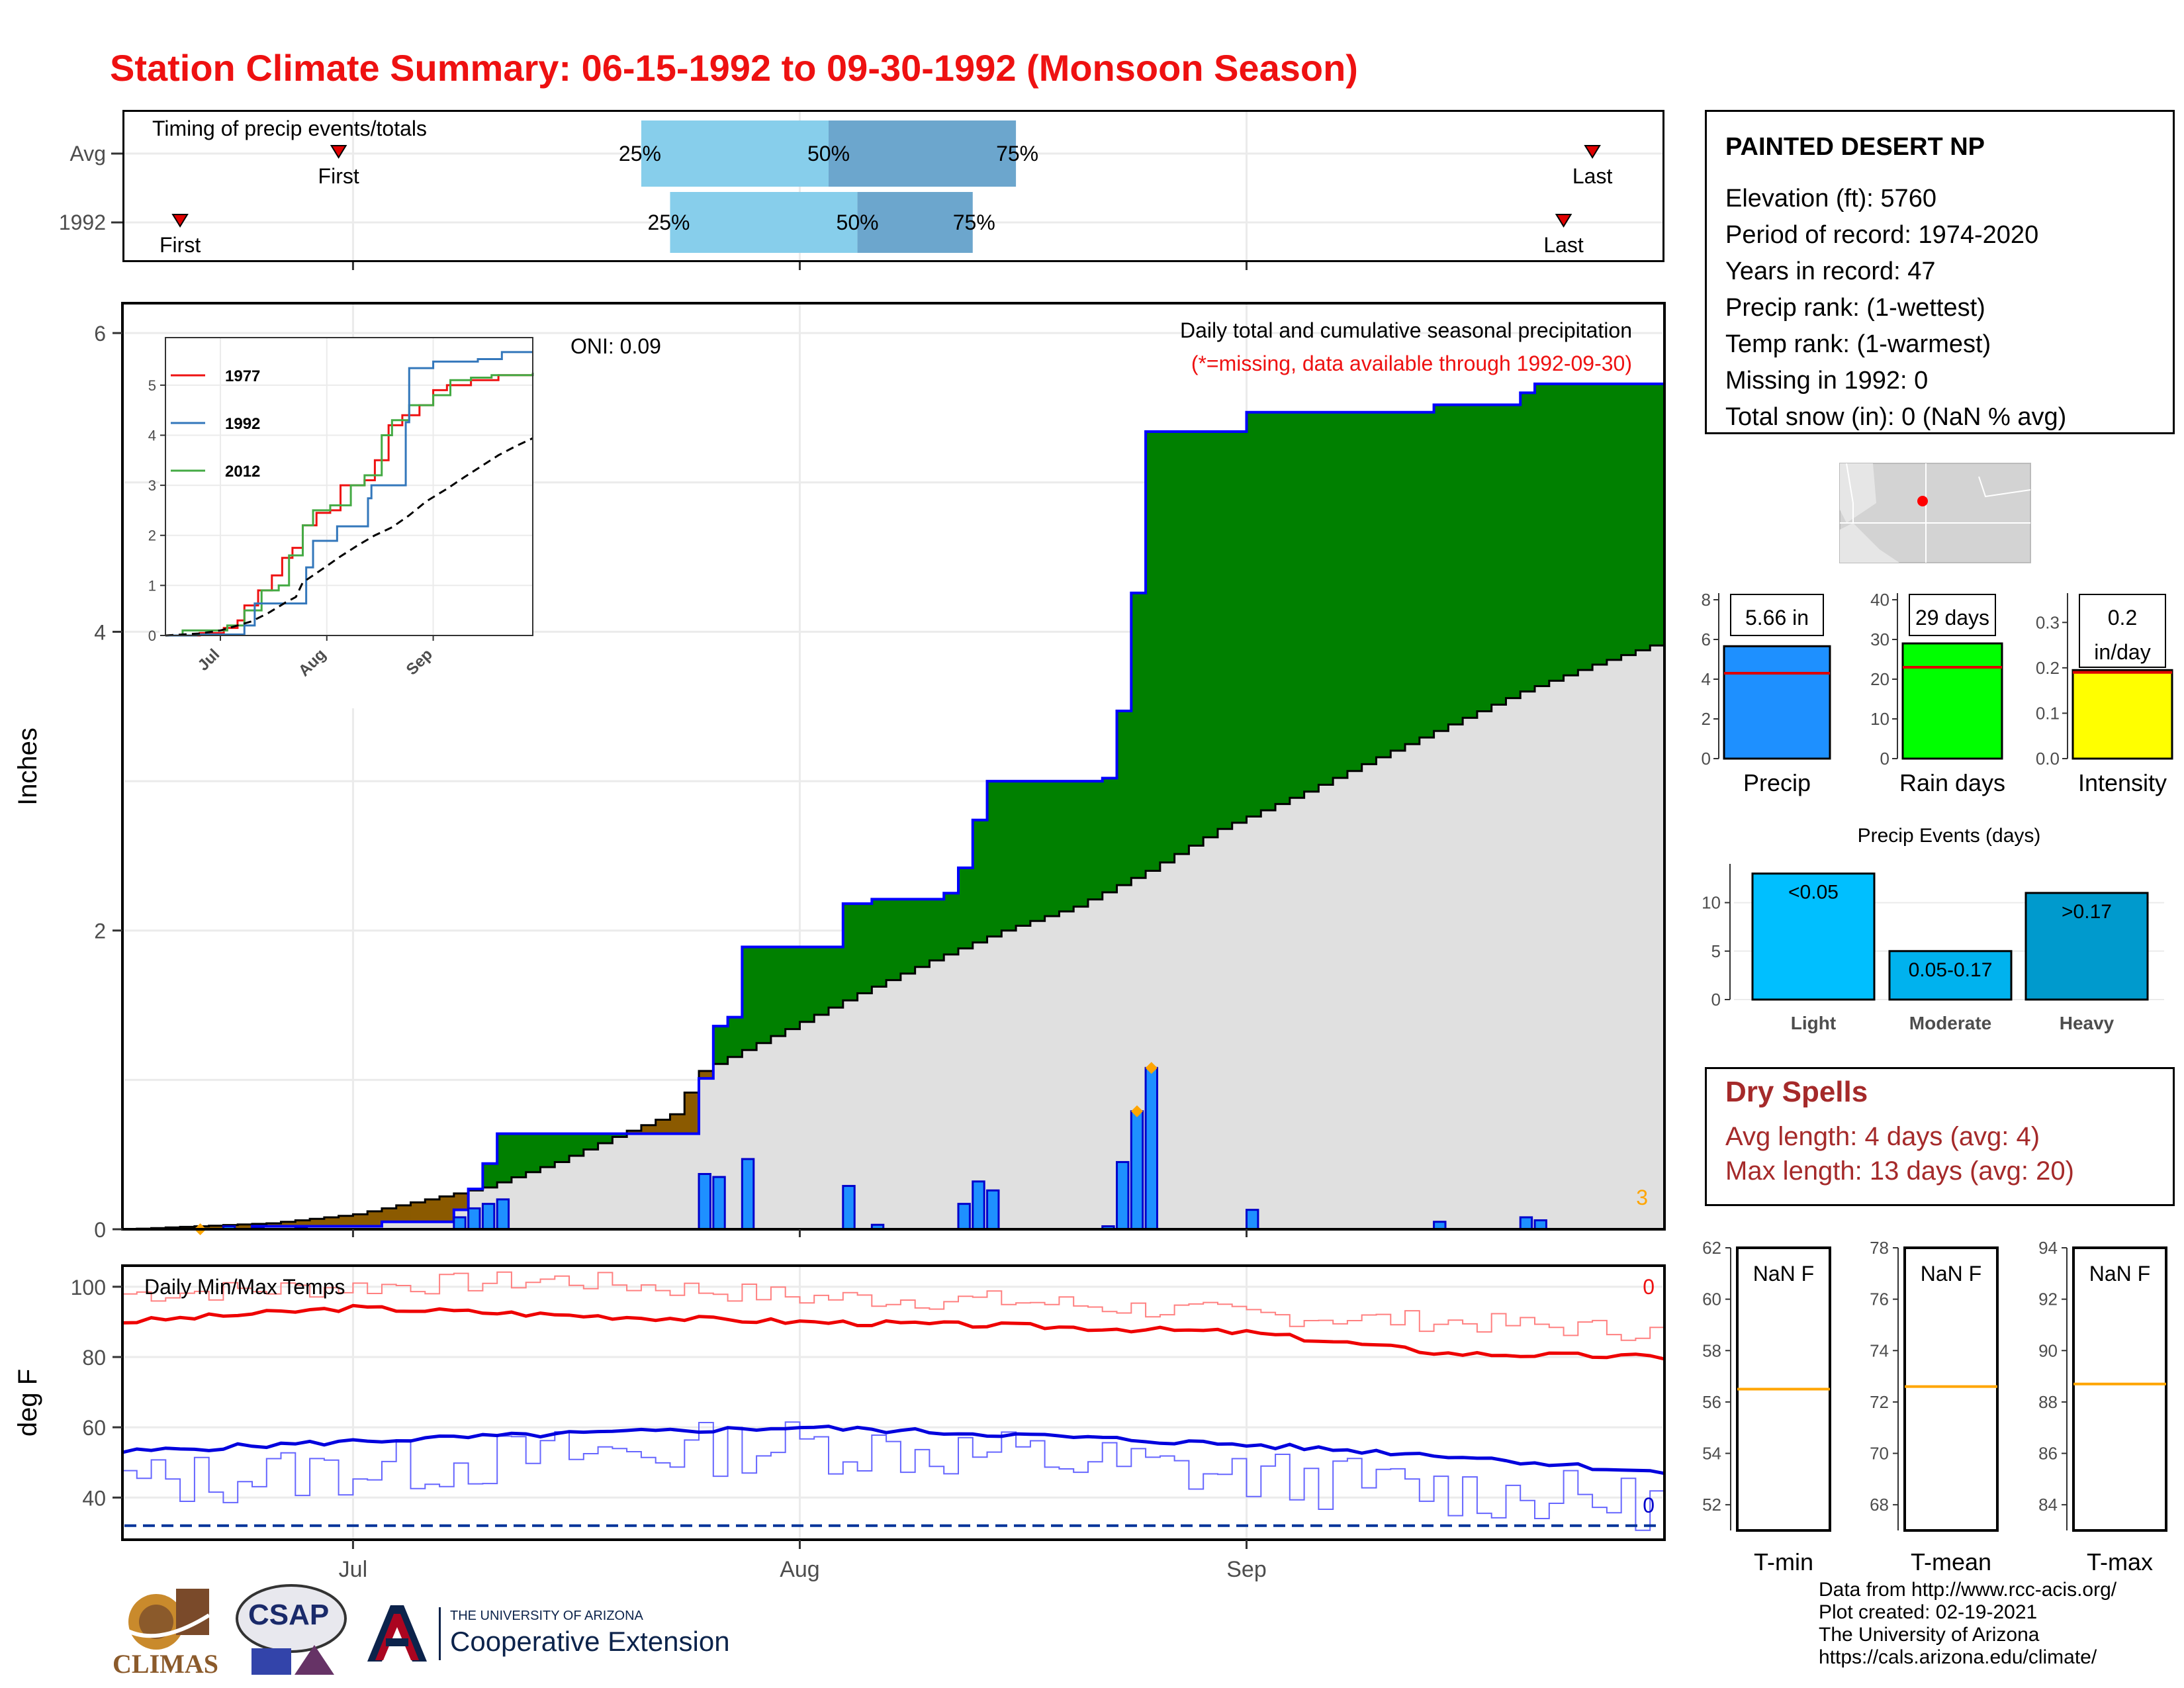 This screenshot has width=2184, height=1688. What do you see at coordinates (1827, 381) in the screenshot?
I see `station-missing: Missing in 1992: 0` at bounding box center [1827, 381].